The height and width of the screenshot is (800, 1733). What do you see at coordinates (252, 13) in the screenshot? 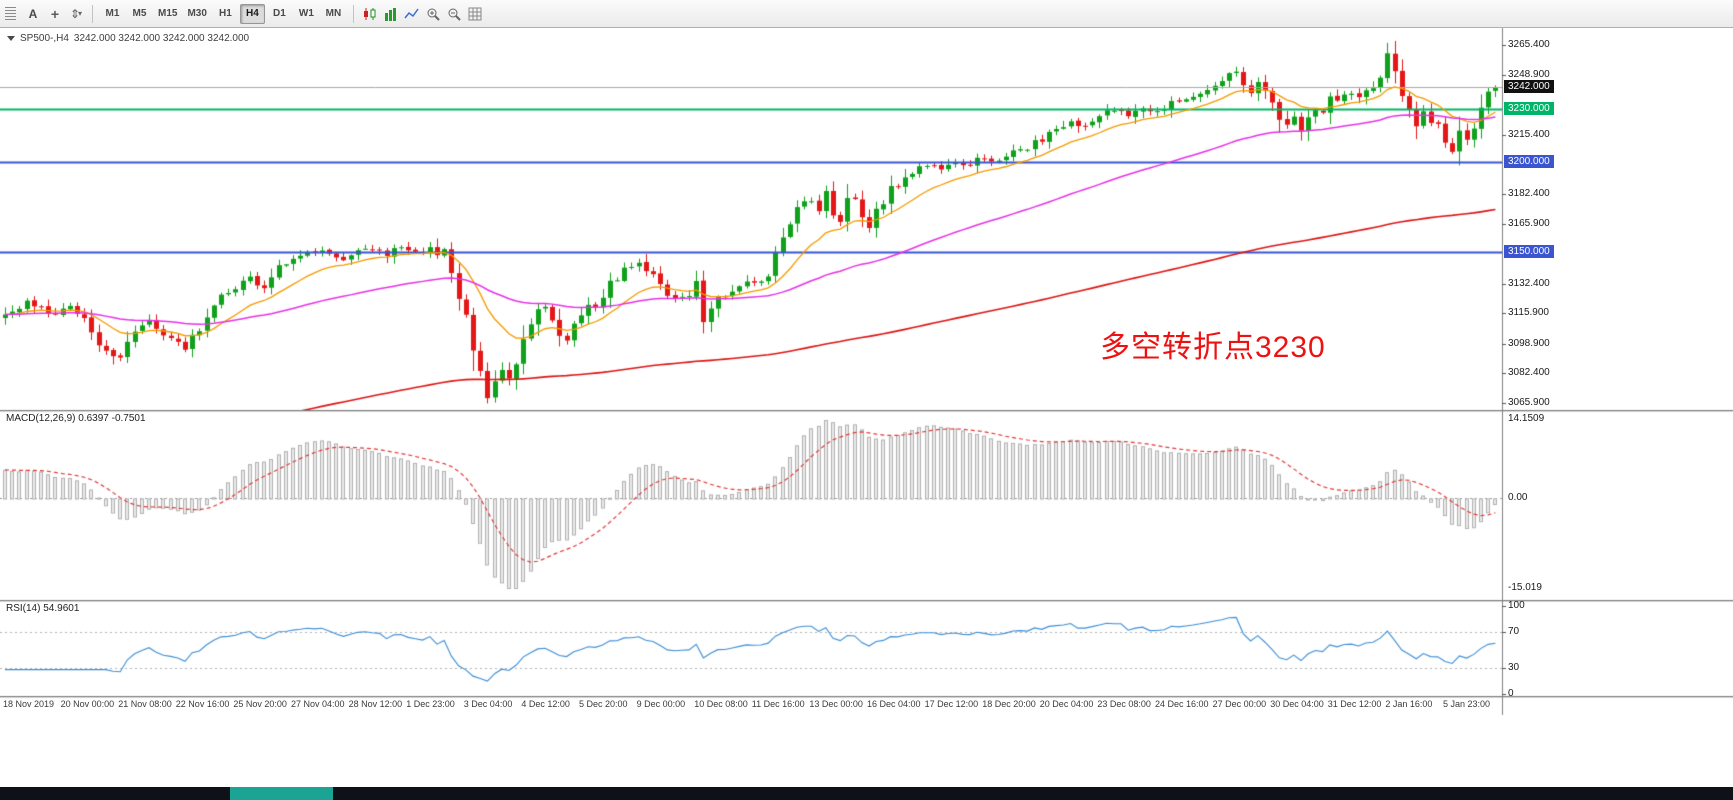
I see `timeframe-button-h4: H4` at bounding box center [252, 13].